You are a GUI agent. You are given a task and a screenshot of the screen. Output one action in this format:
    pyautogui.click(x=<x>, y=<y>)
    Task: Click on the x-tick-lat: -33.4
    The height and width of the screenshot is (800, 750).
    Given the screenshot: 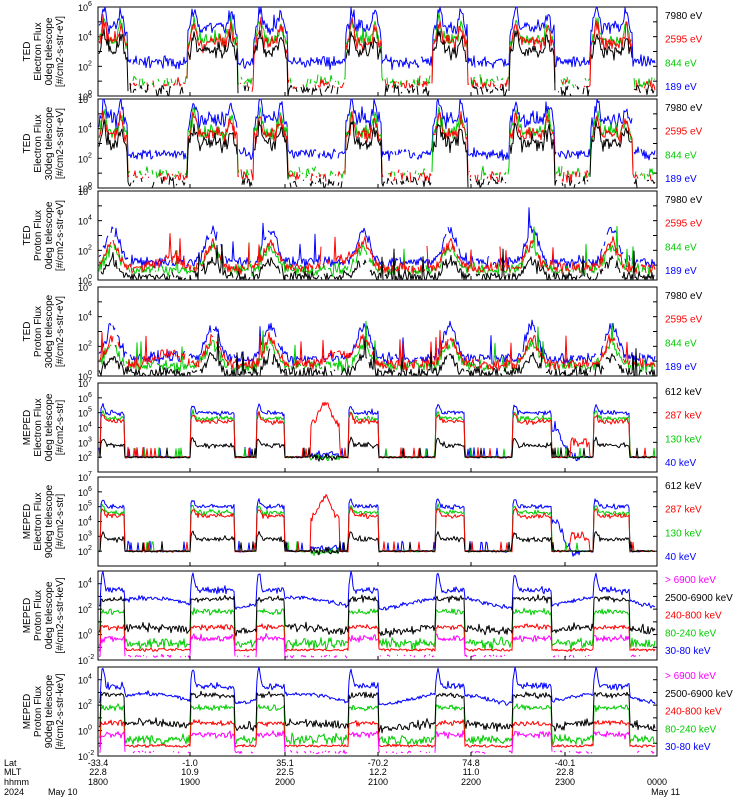 What is the action you would take?
    pyautogui.click(x=98, y=763)
    